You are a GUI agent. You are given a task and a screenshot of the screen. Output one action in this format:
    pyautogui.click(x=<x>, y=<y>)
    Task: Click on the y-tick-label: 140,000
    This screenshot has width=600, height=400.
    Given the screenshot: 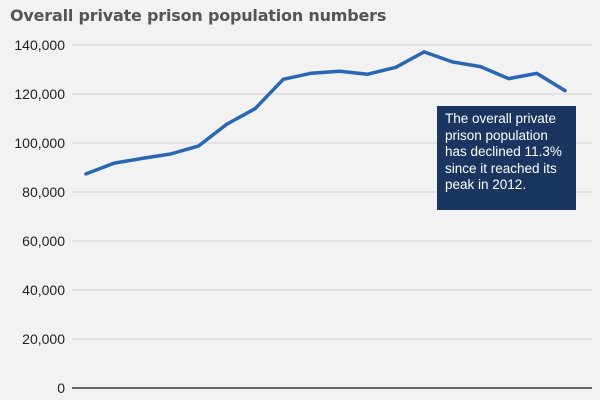 What is the action you would take?
    pyautogui.click(x=39, y=45)
    